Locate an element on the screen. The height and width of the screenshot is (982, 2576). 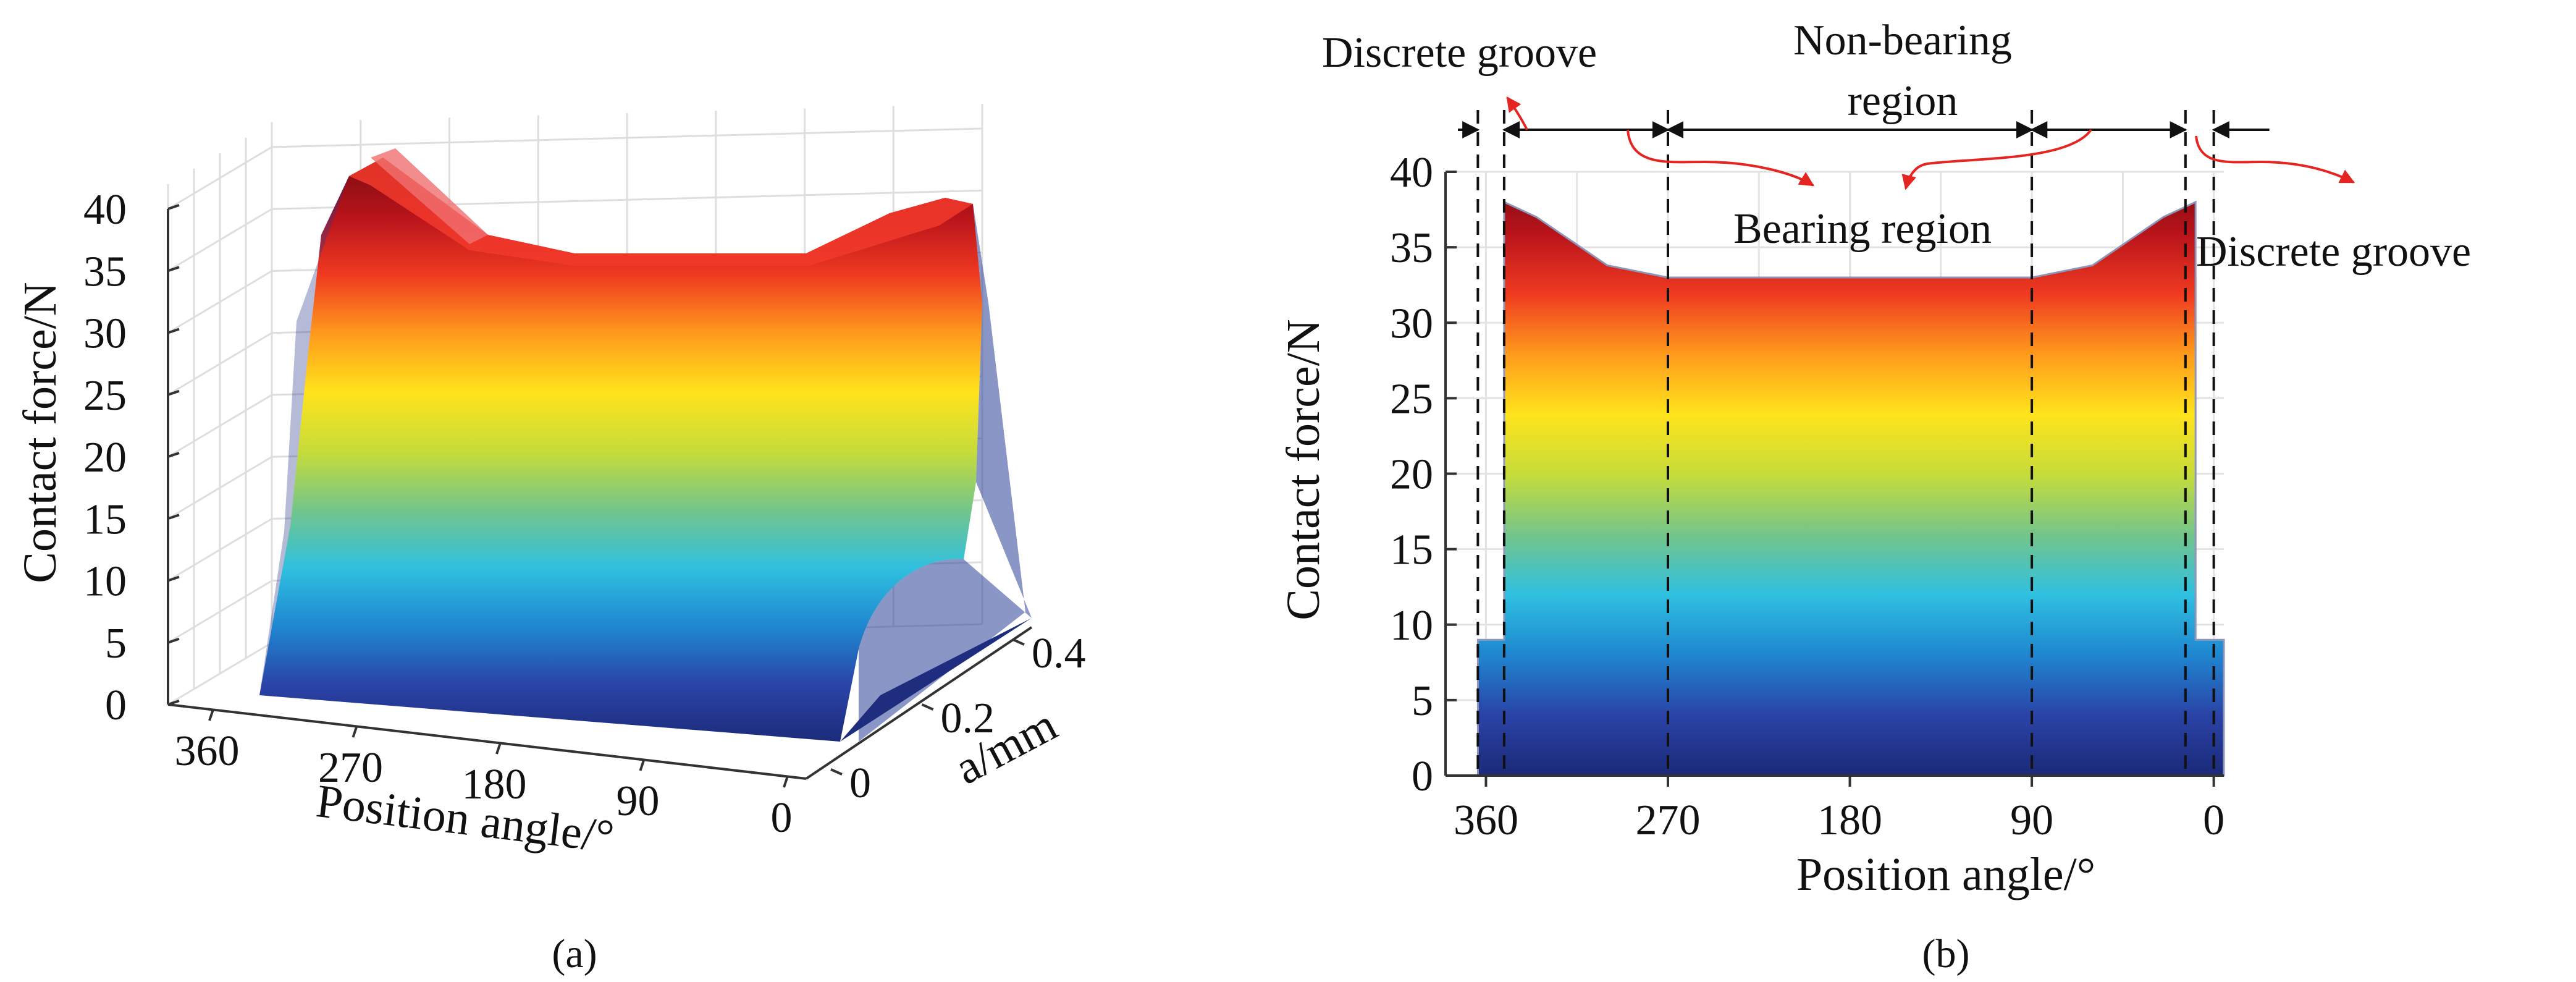
surface-peak-highlight is located at coordinates (429, 196).